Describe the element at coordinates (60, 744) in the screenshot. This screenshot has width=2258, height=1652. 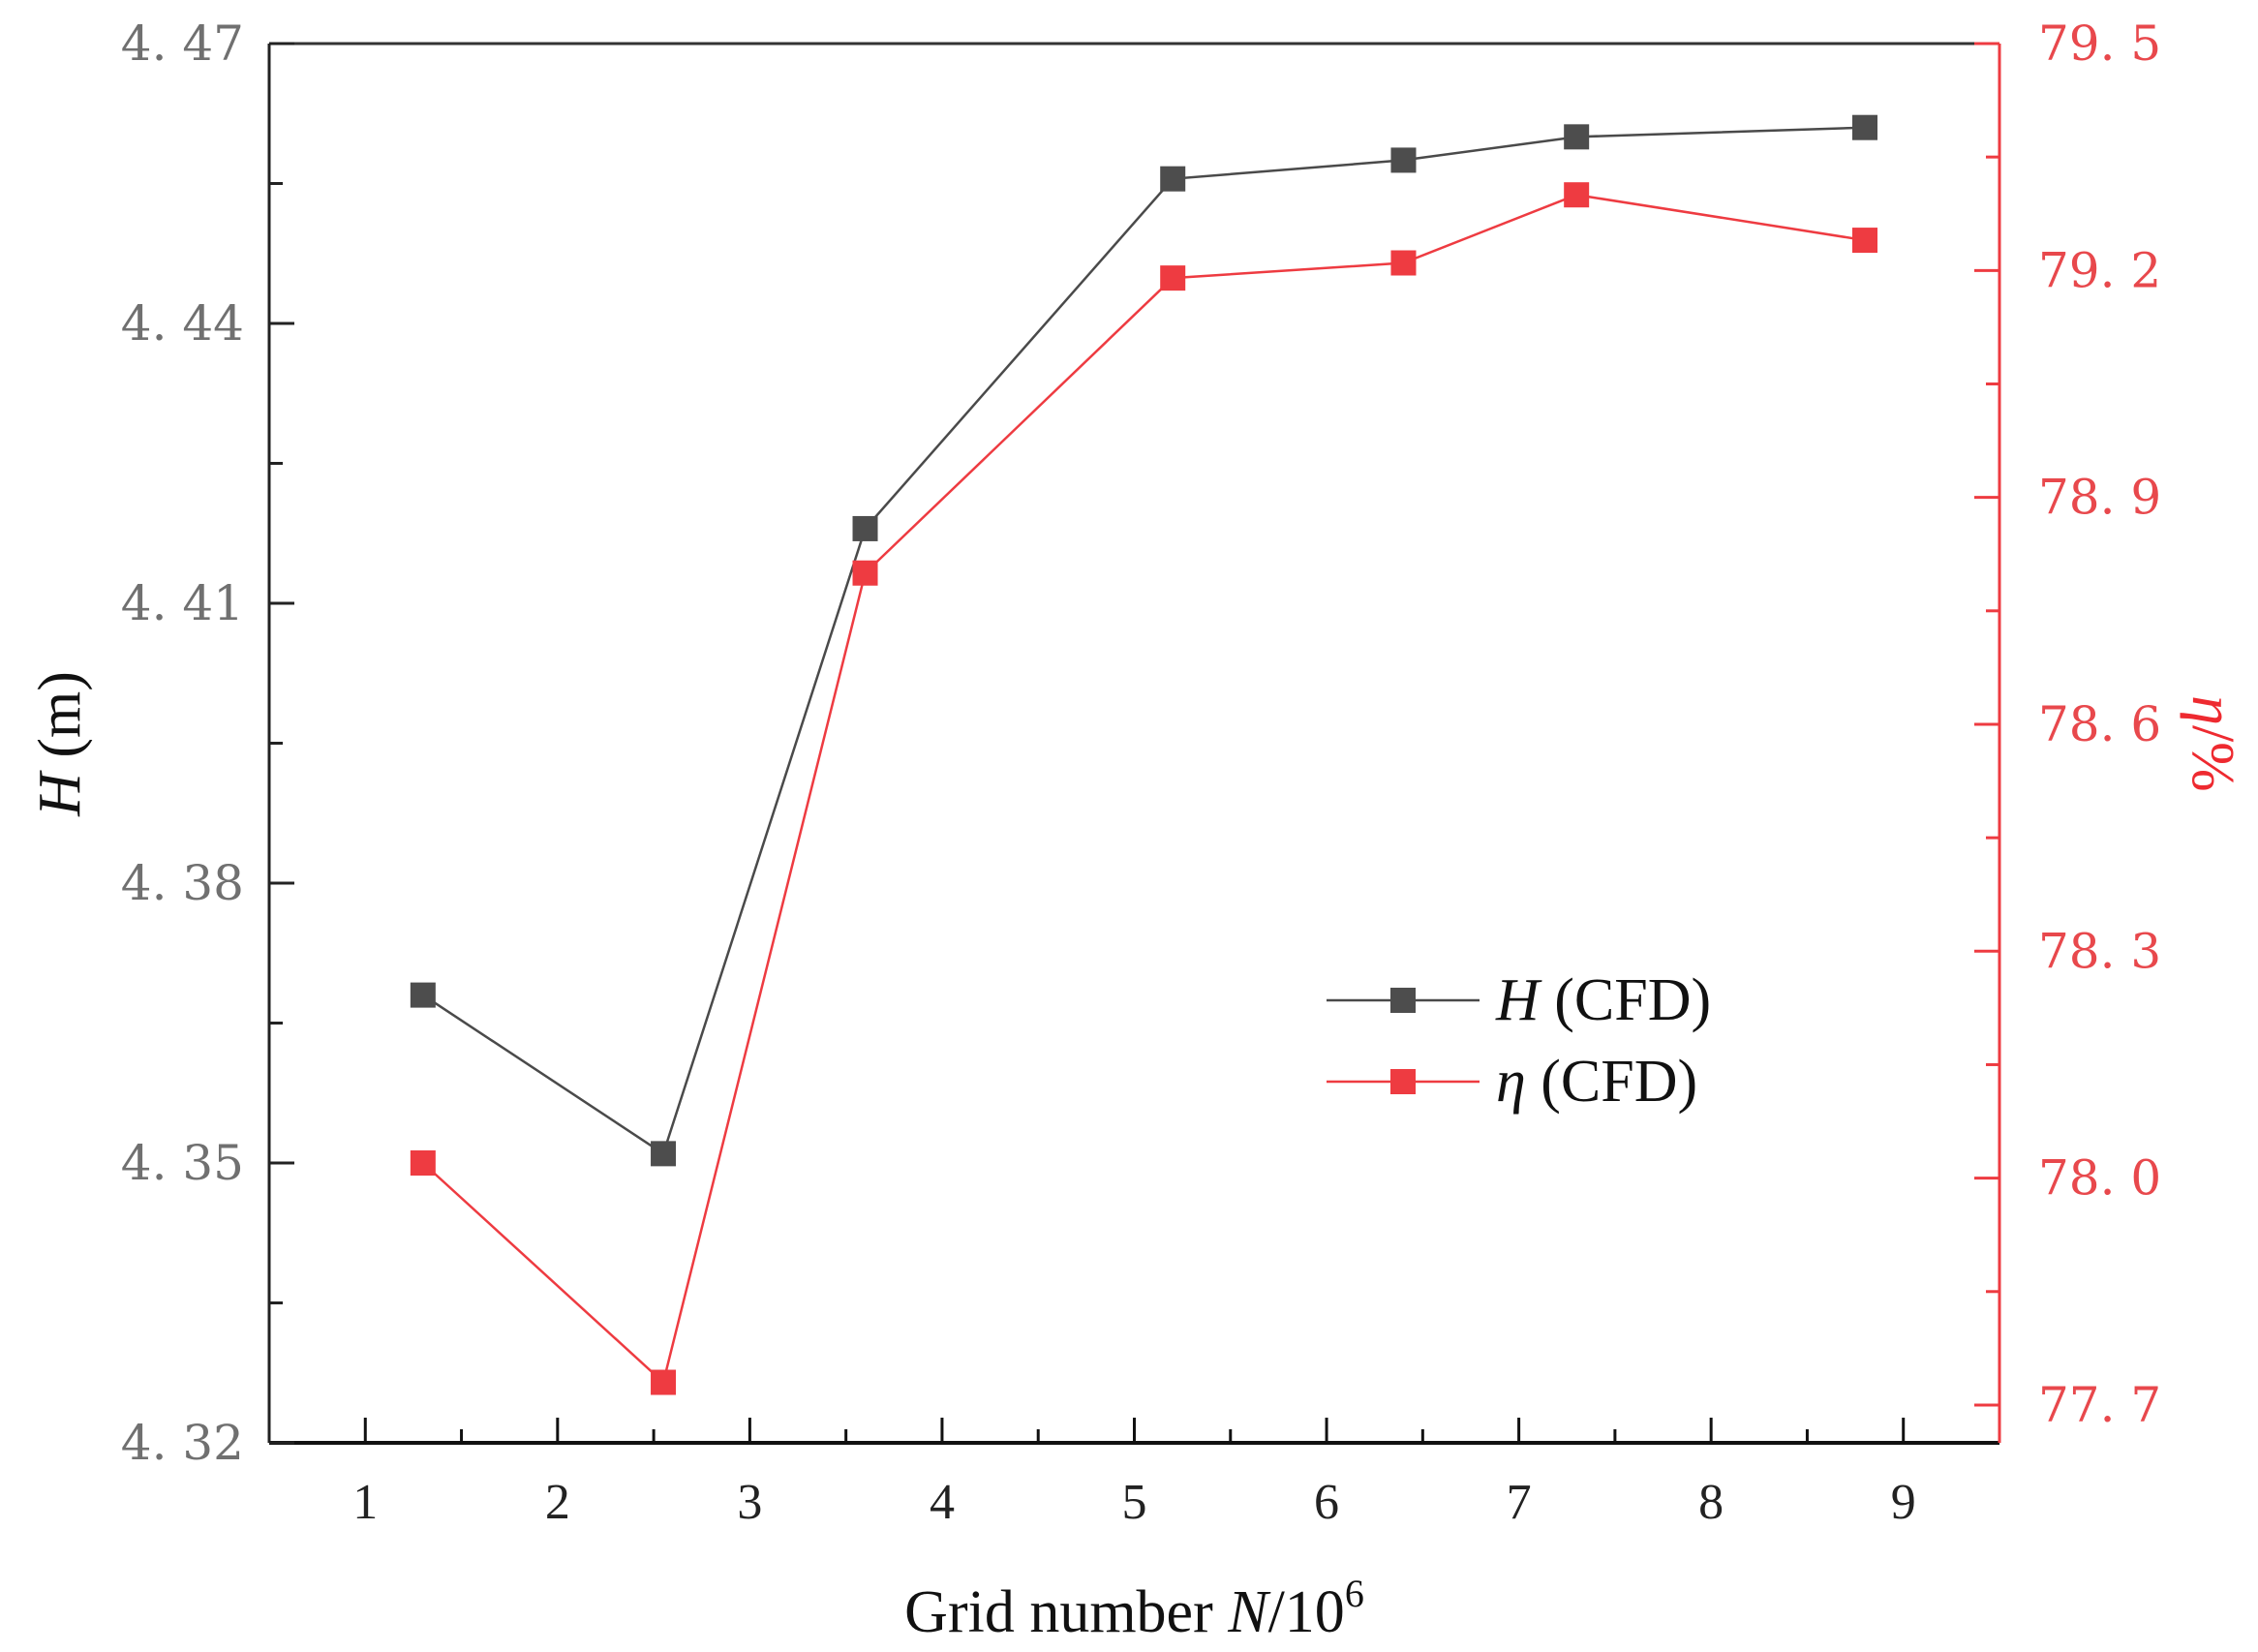
I see `y-axis-title: H (m)` at that location.